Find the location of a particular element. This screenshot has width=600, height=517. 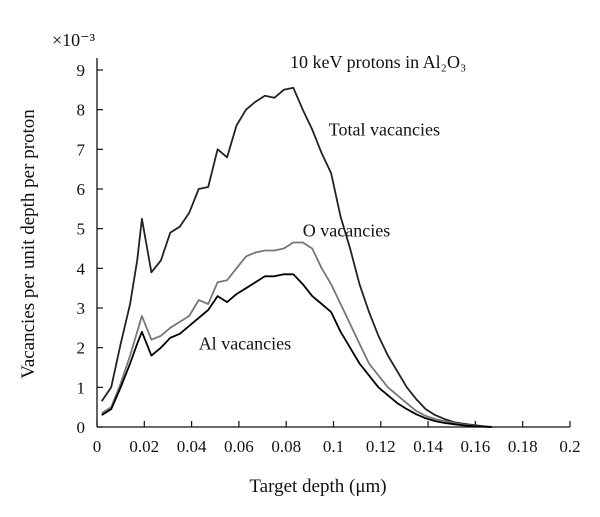

x-tick-label: 0.04 is located at coordinates (192, 446).